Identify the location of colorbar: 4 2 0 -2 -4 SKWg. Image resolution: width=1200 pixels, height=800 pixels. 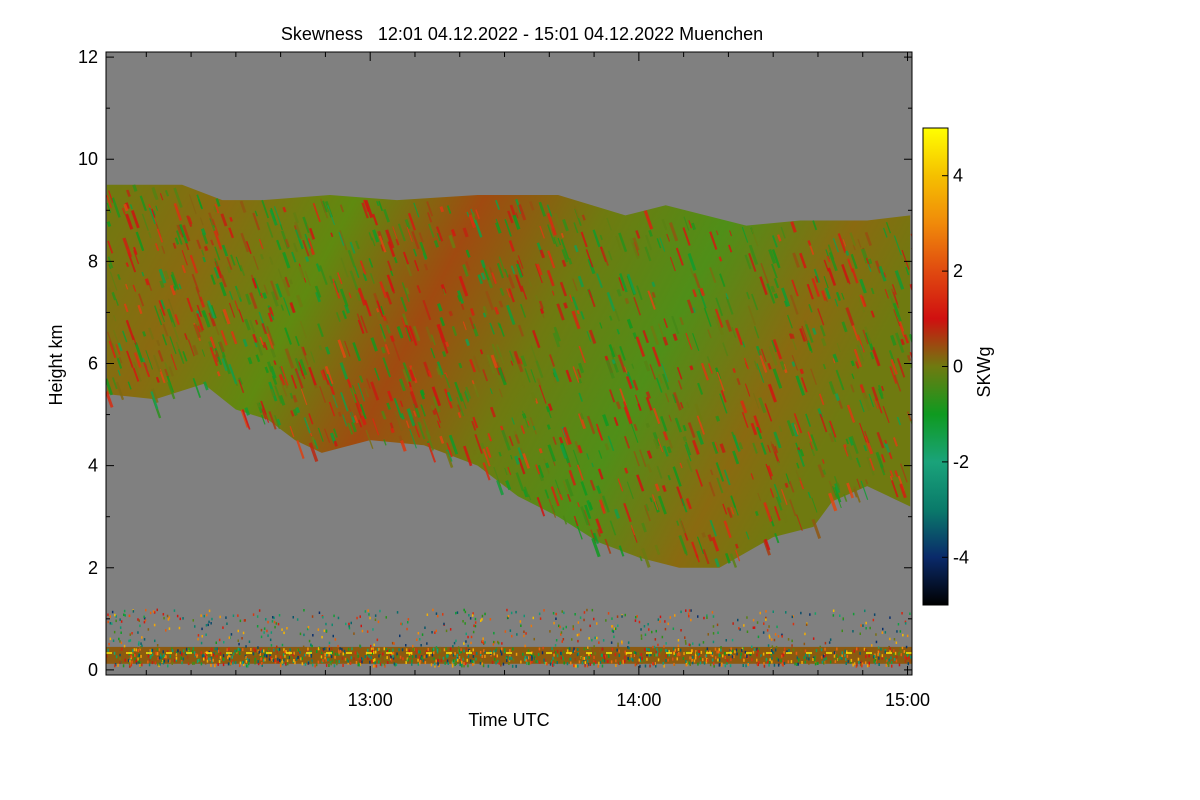
(958, 366).